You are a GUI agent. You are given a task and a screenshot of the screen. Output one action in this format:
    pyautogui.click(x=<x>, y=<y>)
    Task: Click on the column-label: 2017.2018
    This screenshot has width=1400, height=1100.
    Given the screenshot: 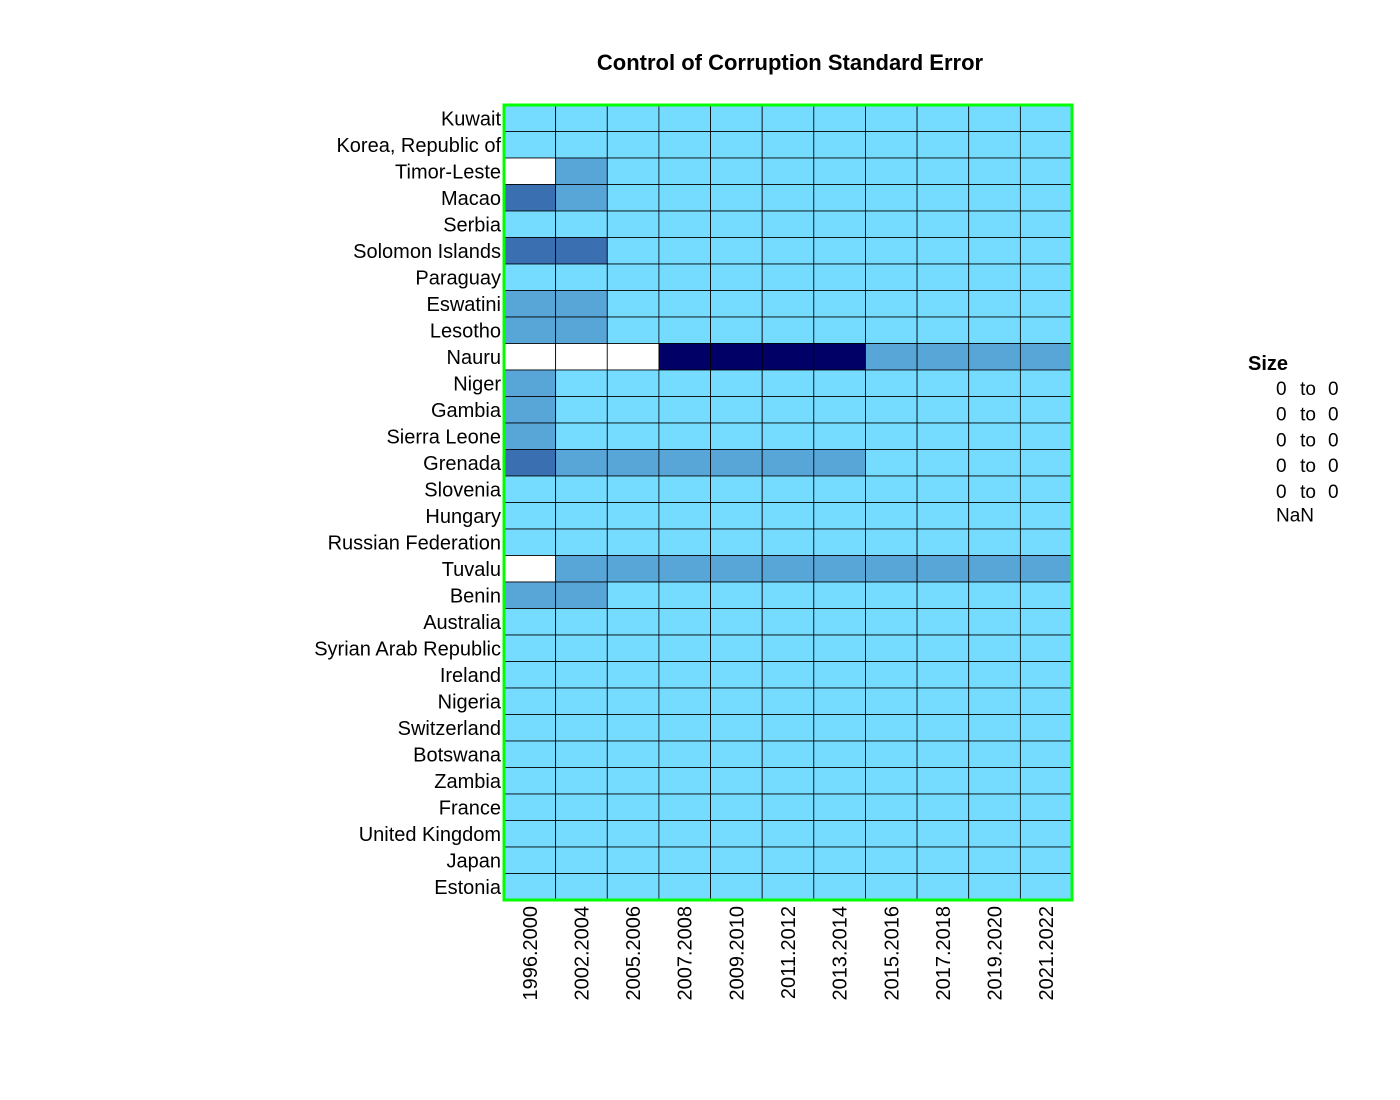 What is the action you would take?
    pyautogui.click(x=944, y=953)
    